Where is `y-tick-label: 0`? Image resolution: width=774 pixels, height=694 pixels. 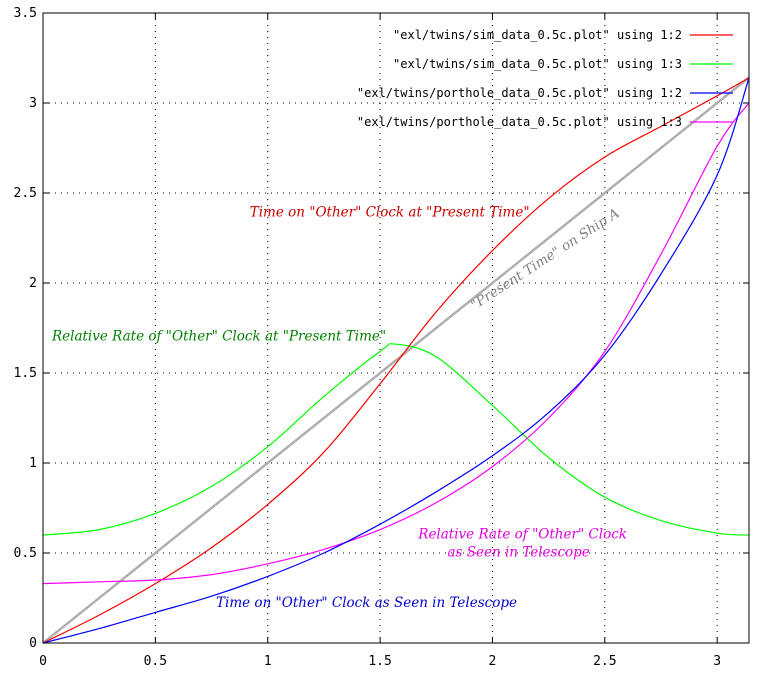
y-tick-label: 0 is located at coordinates (33, 643).